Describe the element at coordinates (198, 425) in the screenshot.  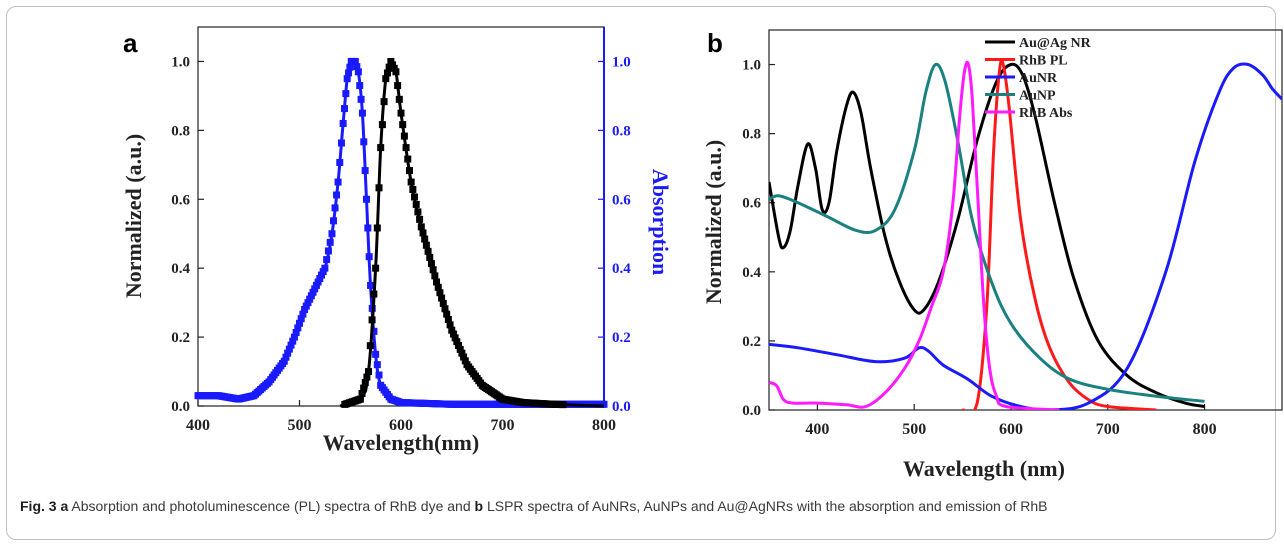
I see `x-tick-label: 400` at that location.